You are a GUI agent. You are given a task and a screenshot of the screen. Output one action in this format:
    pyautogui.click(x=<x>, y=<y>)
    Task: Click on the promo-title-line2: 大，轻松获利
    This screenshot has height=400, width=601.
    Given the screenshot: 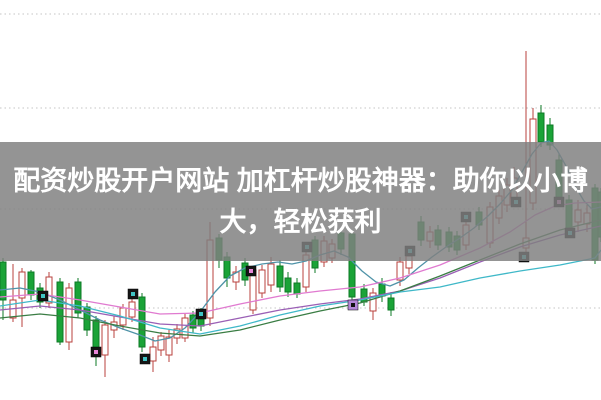 What is the action you would take?
    pyautogui.click(x=300, y=221)
    